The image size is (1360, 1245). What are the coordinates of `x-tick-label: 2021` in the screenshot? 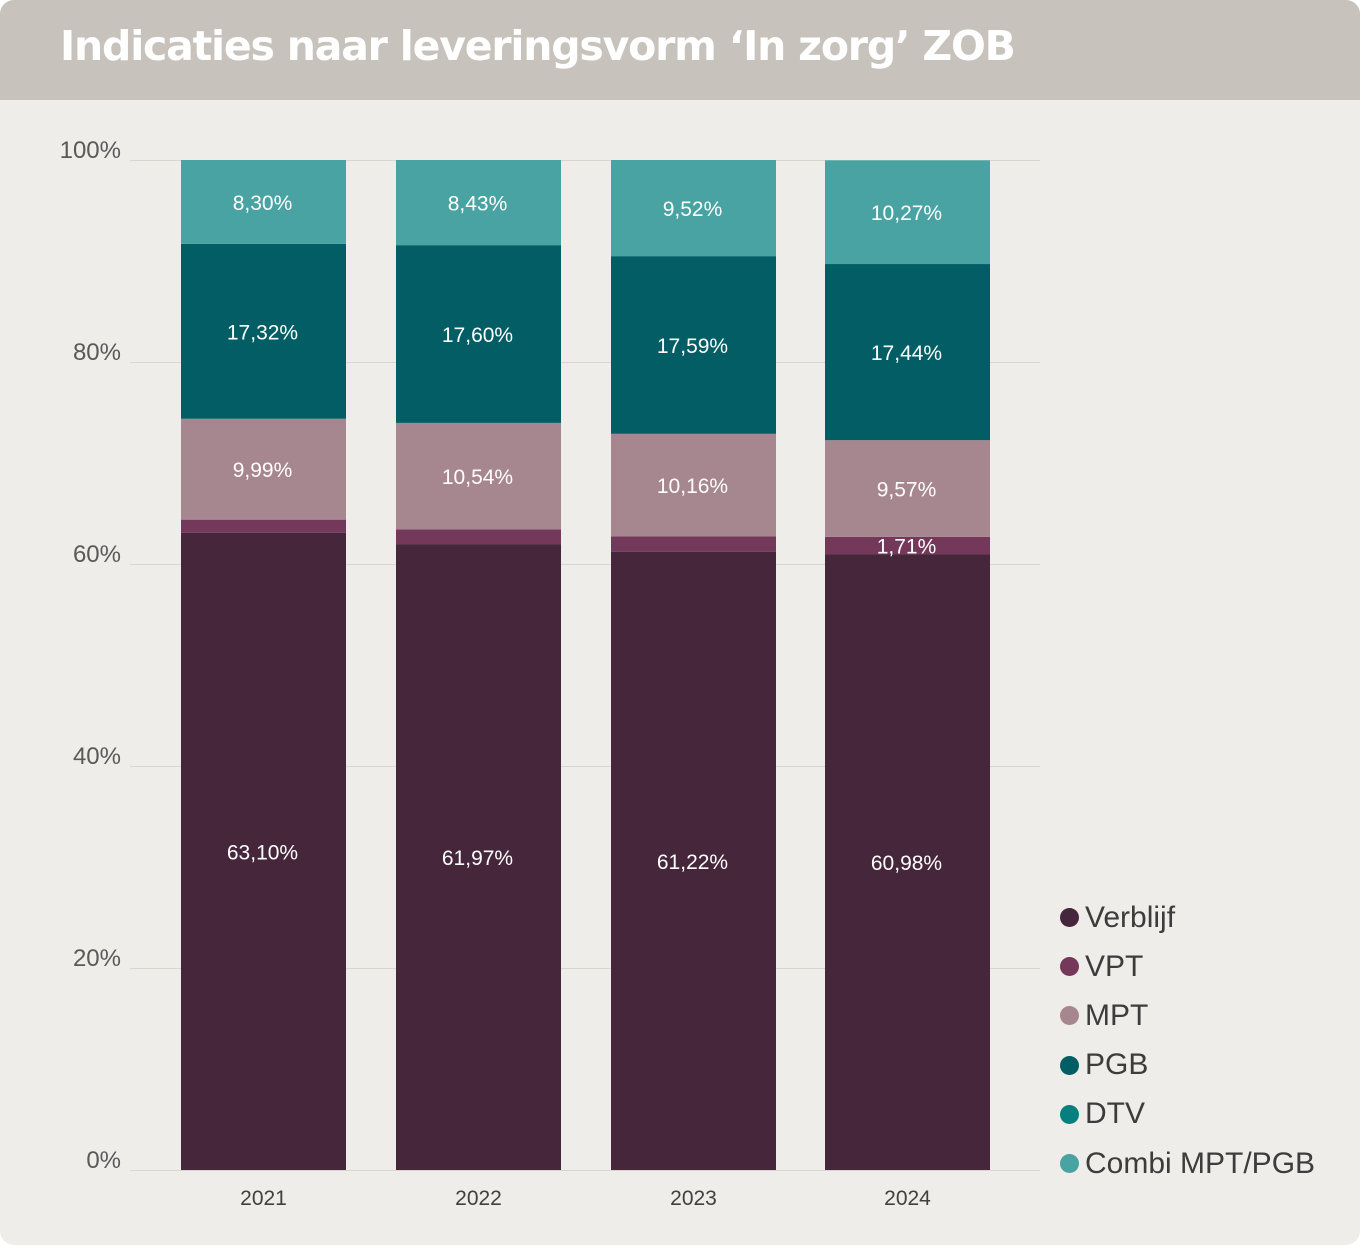 It's located at (263, 1198).